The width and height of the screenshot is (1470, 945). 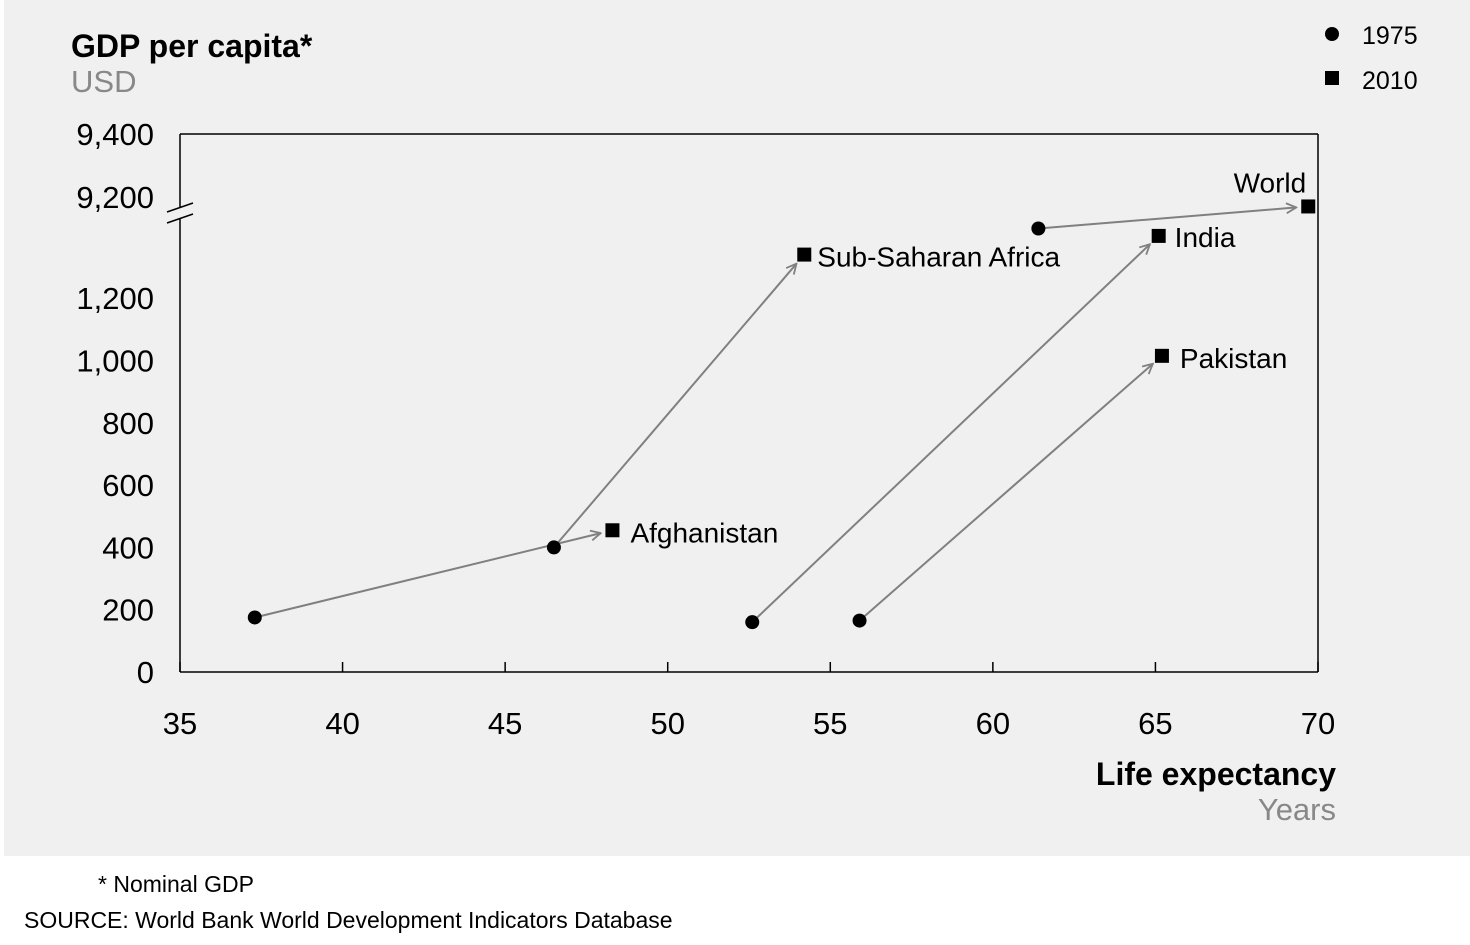 What do you see at coordinates (115, 197) in the screenshot?
I see `y-tick-label: 9,200` at bounding box center [115, 197].